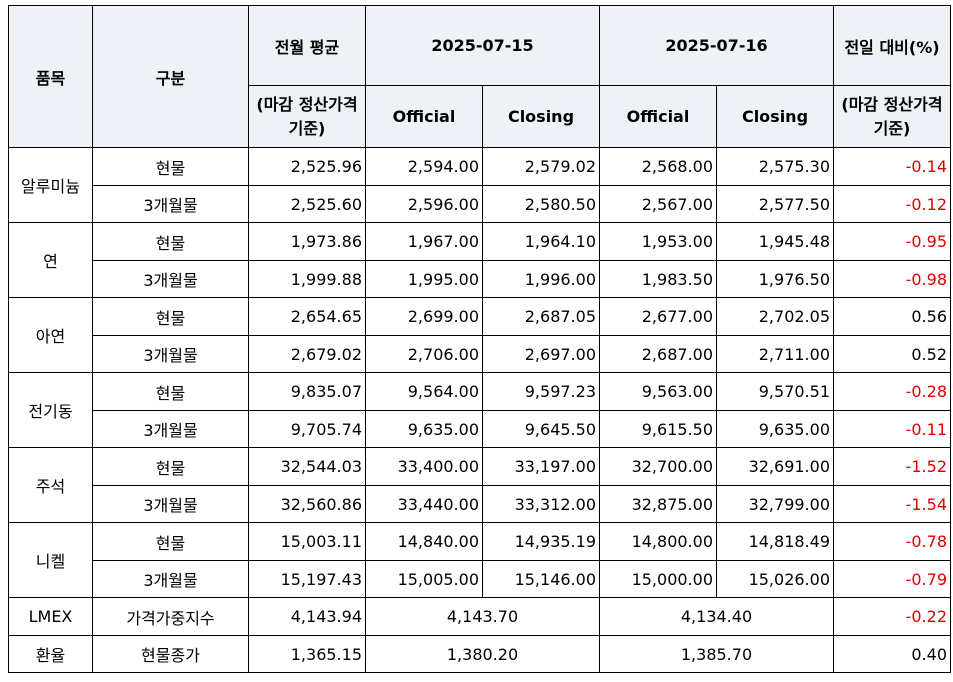 The image size is (953, 682). What do you see at coordinates (50, 654) in the screenshot?
I see `item-name: 환율` at bounding box center [50, 654].